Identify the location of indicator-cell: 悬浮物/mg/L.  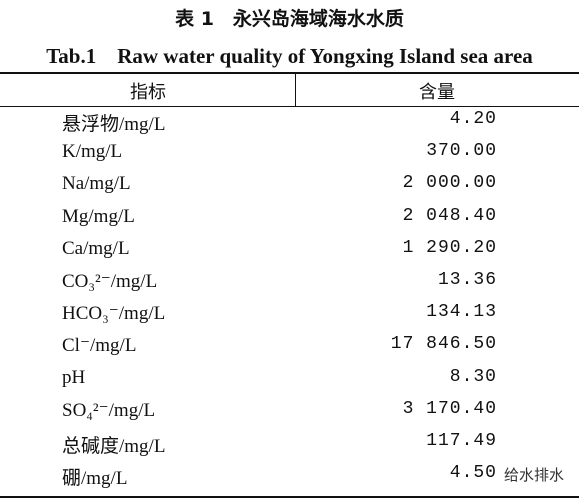
(114, 124).